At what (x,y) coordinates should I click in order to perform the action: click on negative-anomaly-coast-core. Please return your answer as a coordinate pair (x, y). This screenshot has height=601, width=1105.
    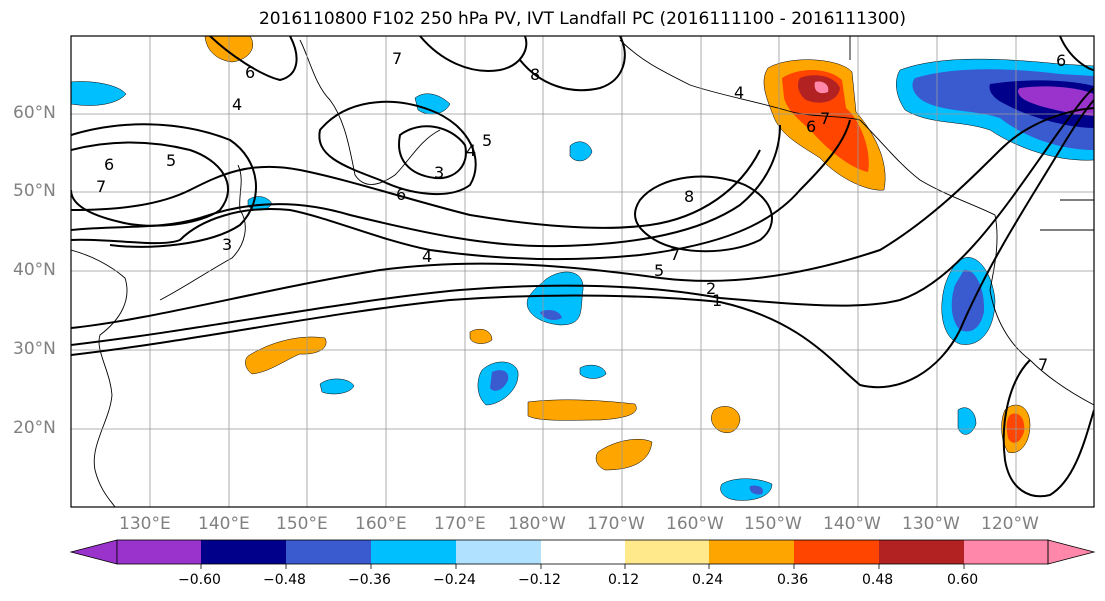
    Looking at the image, I should click on (968, 300).